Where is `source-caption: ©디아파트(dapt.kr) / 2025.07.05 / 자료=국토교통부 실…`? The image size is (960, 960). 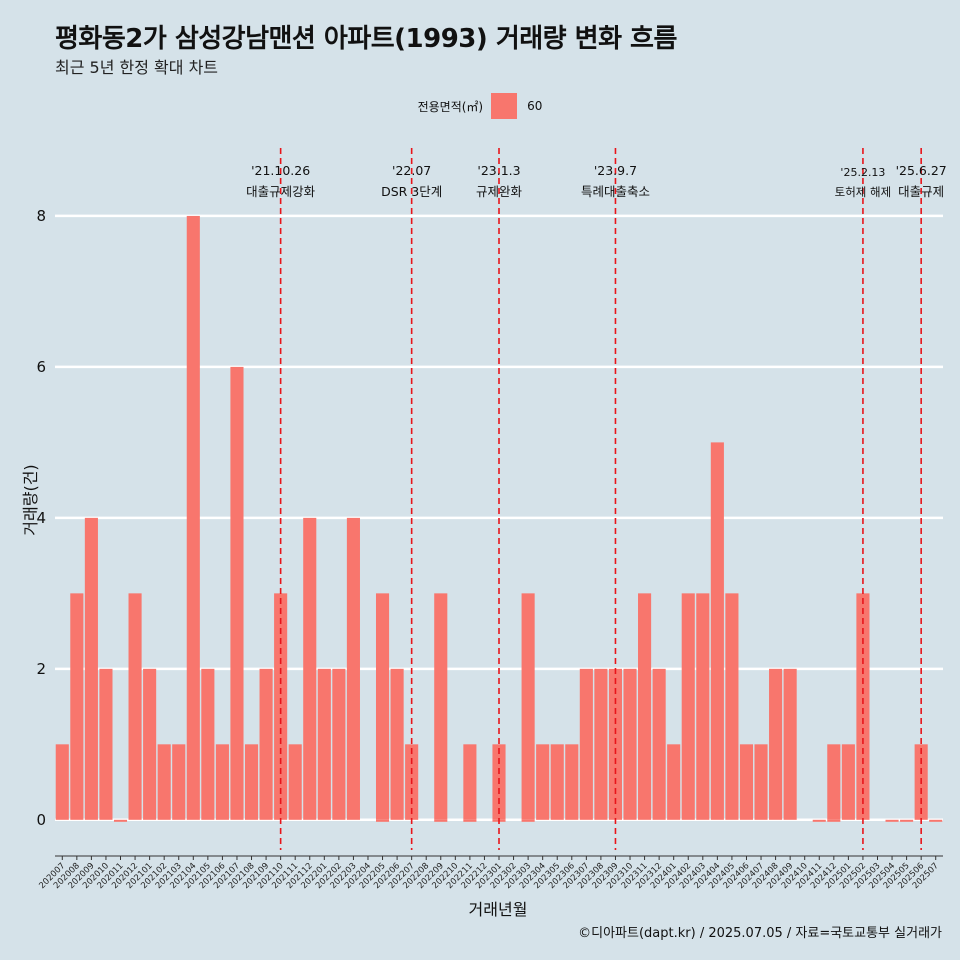
source-caption: ©디아파트(dapt.kr) / 2025.07.05 / 자료=국토교통부 실… is located at coordinates (760, 933).